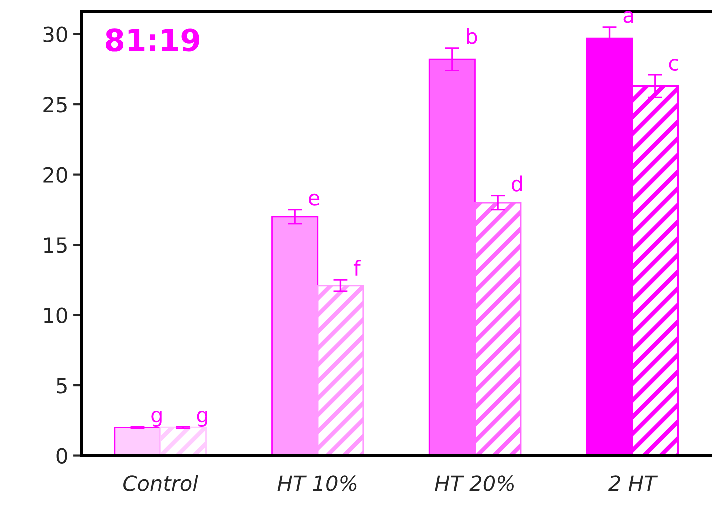 This screenshot has width=712, height=515. I want to click on x-tick-label: HT 10%, so click(317, 484).